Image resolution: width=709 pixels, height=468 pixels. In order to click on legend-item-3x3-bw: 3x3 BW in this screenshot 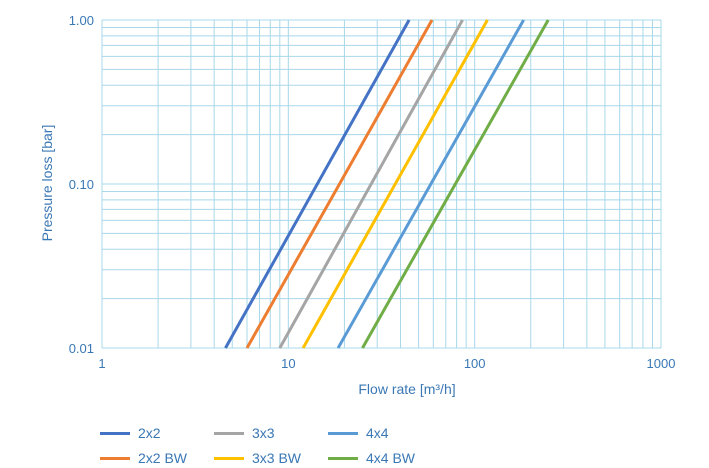, I will do `click(257, 458)`.